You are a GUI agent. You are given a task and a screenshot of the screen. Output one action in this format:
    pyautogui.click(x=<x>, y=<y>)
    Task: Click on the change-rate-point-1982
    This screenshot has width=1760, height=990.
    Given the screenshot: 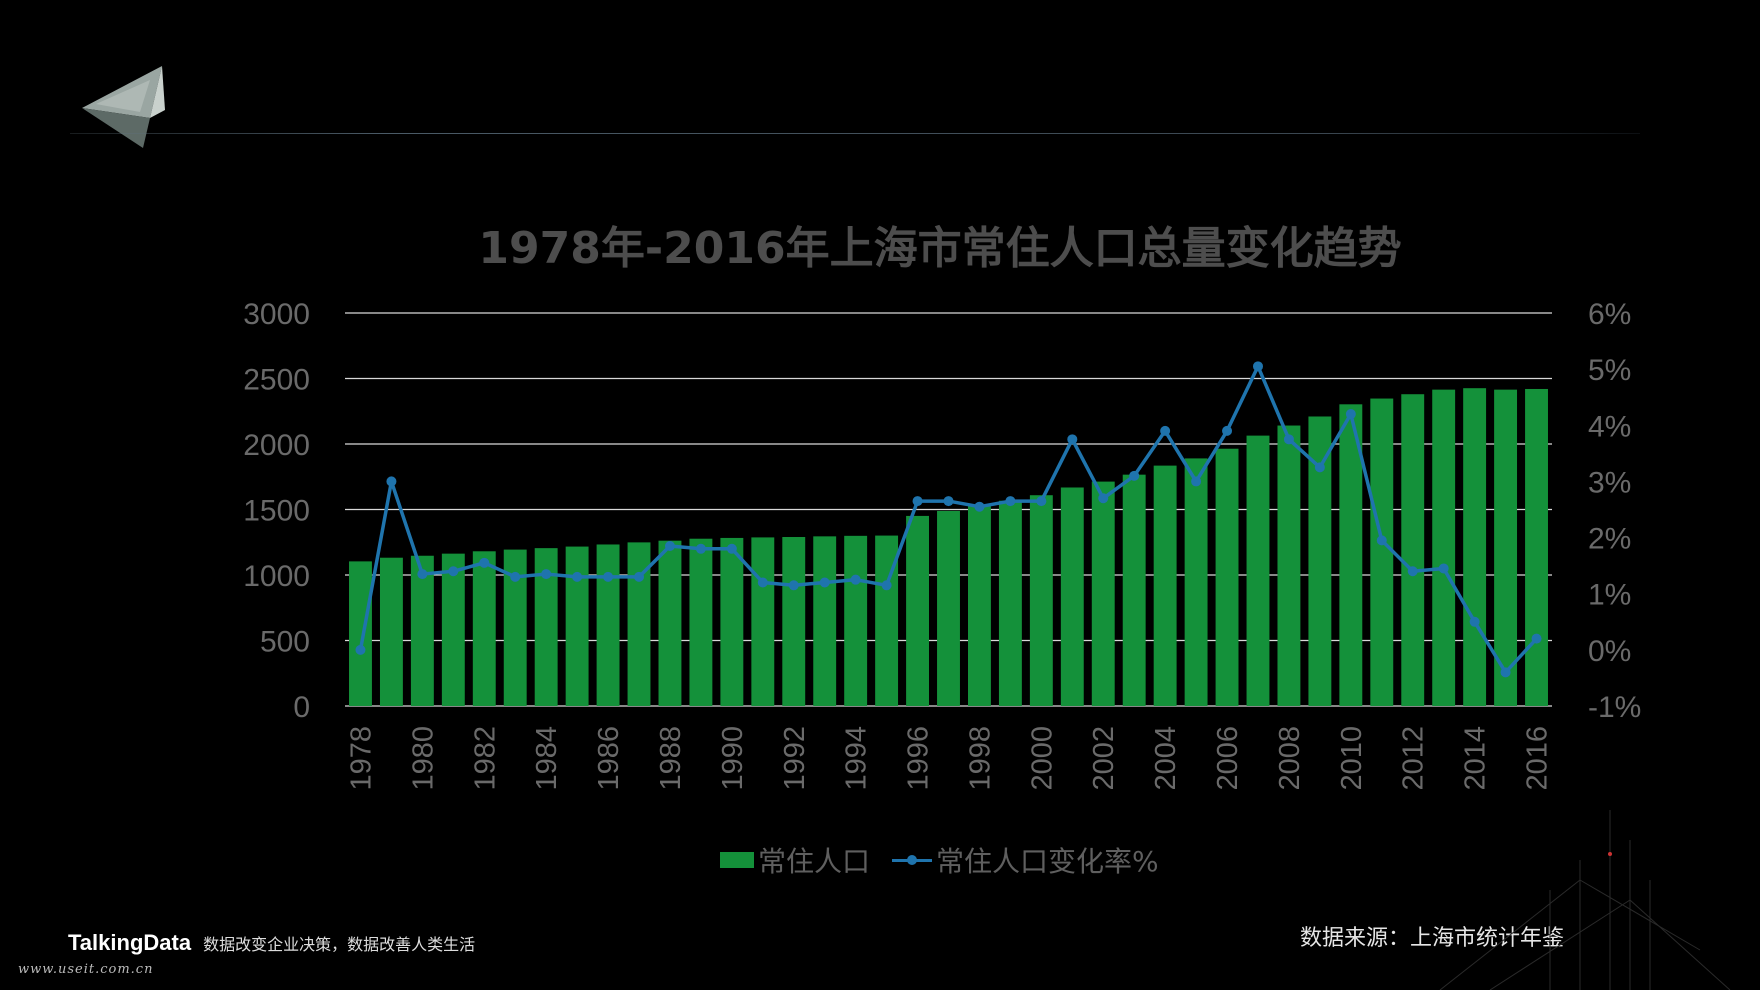 What is the action you would take?
    pyautogui.click(x=484, y=562)
    